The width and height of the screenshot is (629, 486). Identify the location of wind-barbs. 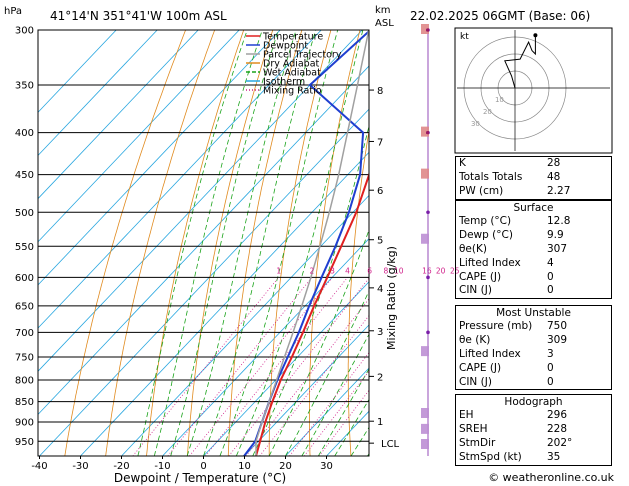
(425, 240).